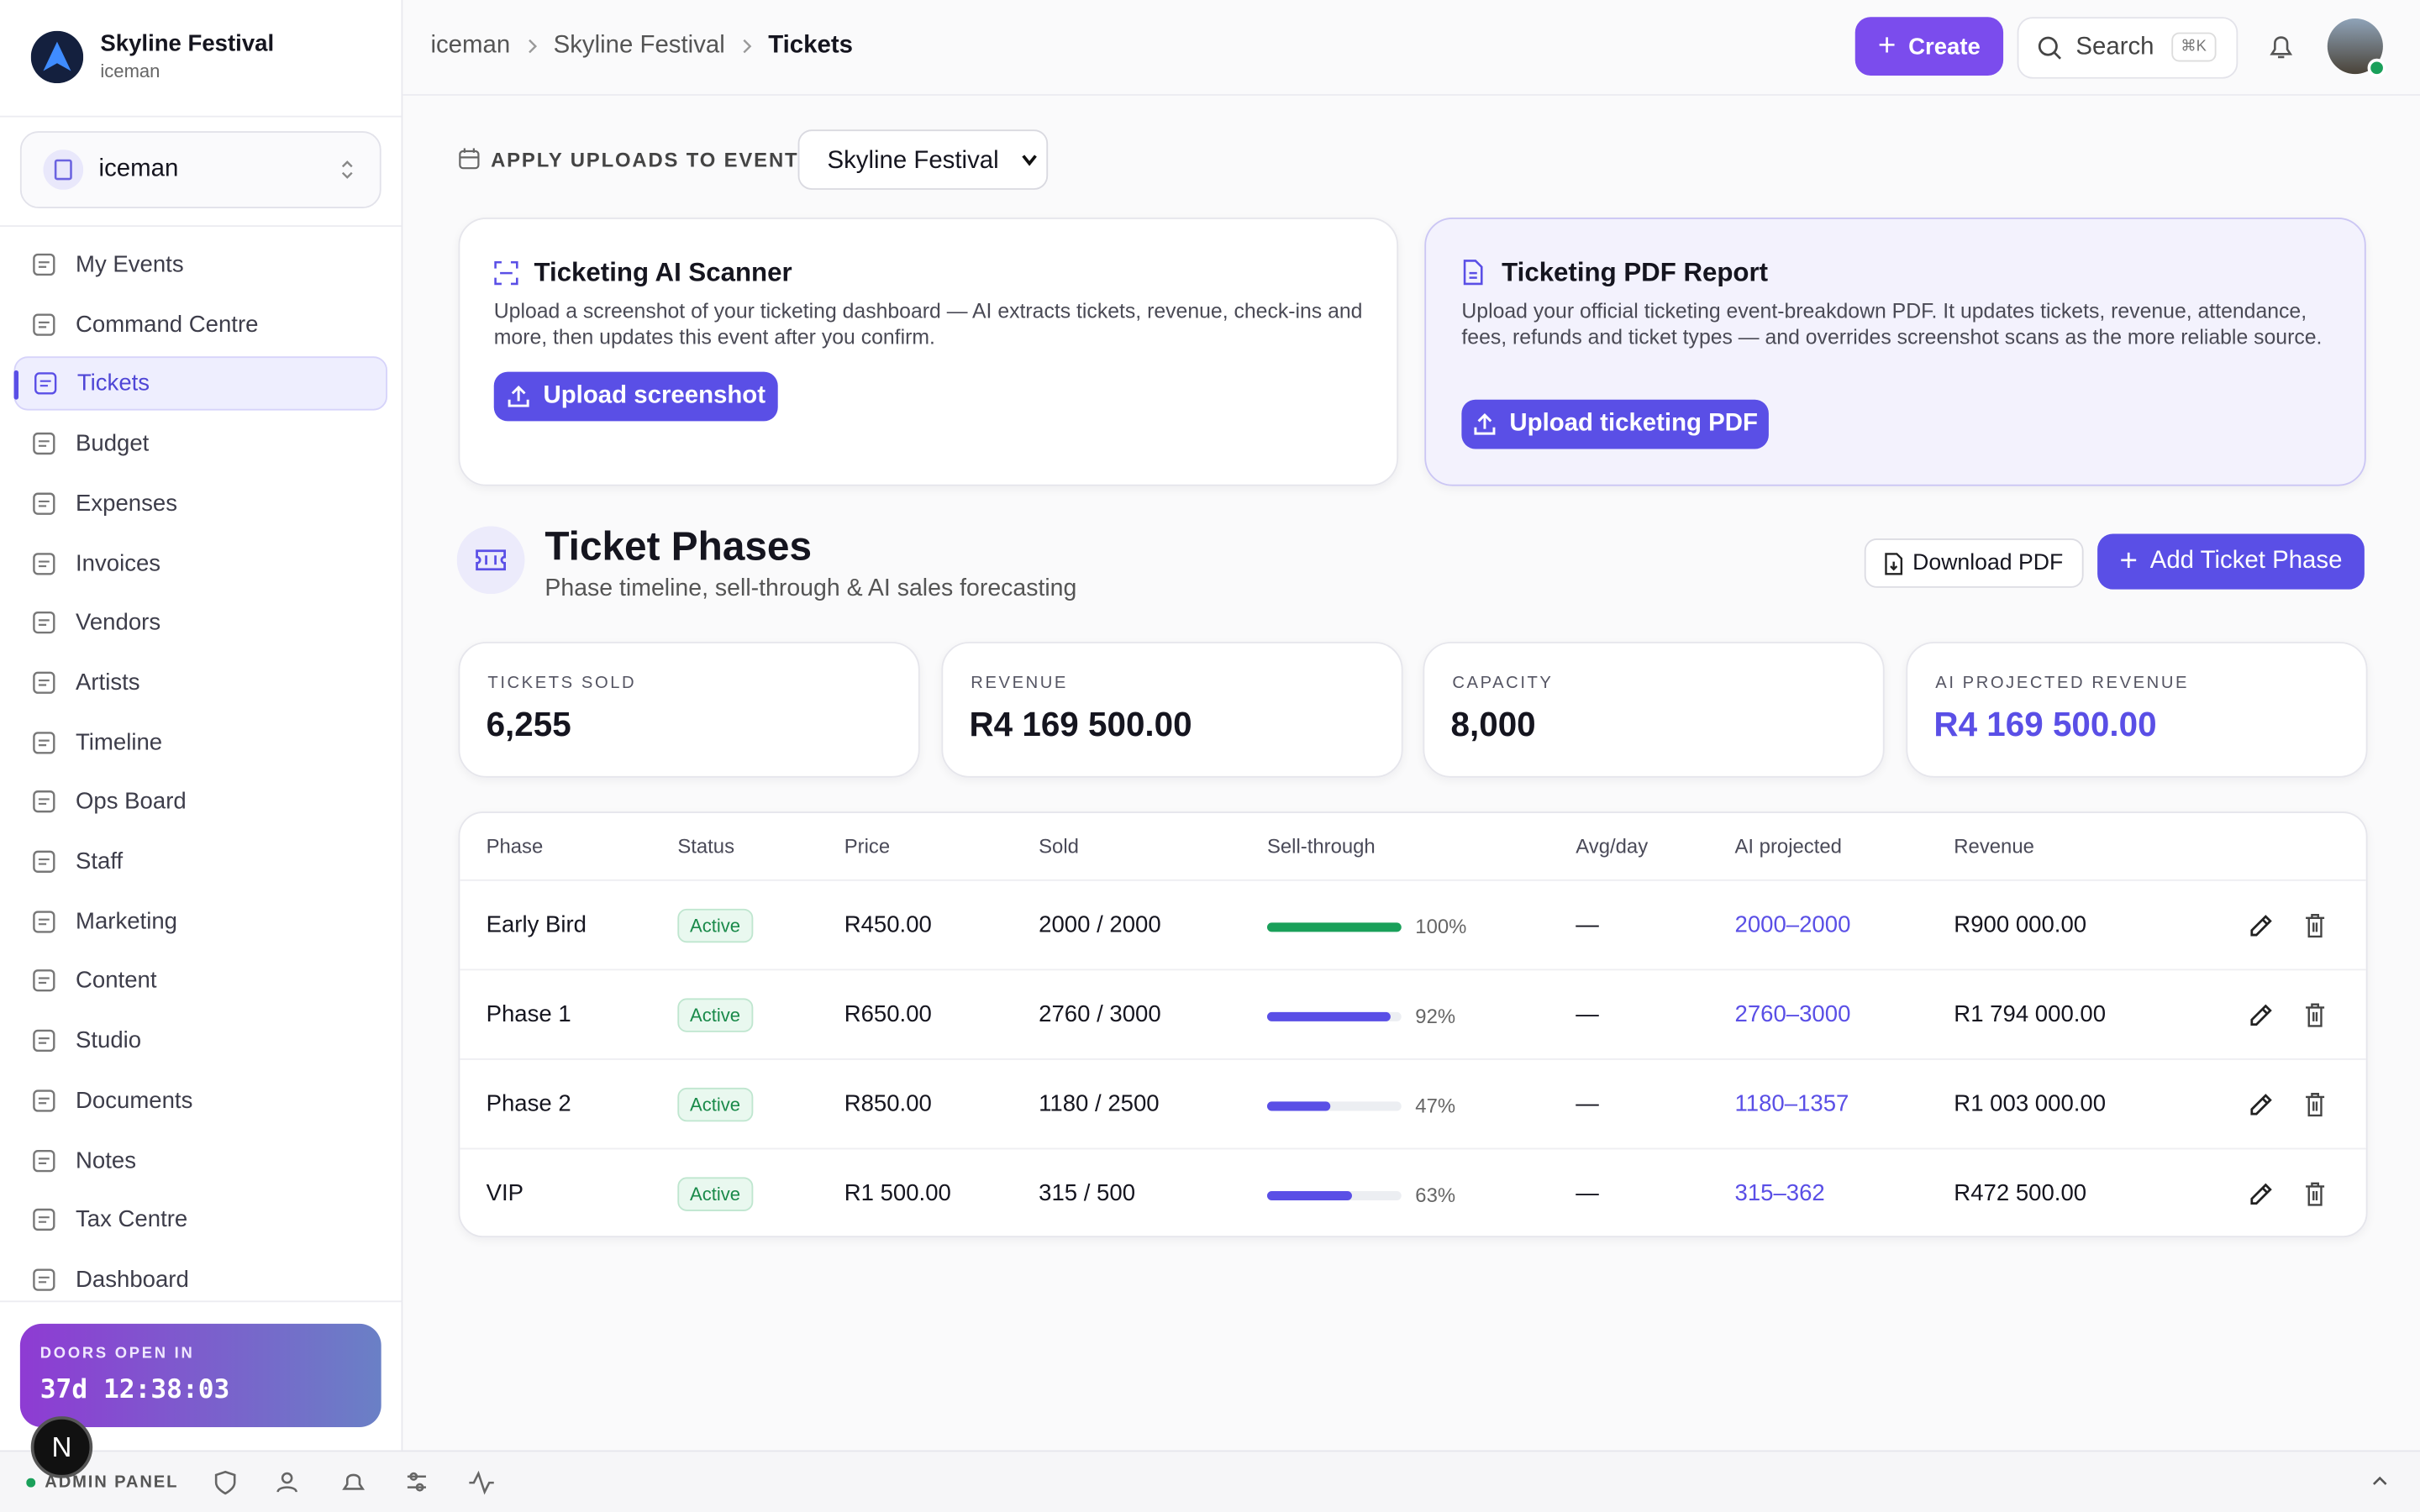  What do you see at coordinates (2281, 46) in the screenshot?
I see `bell-icon` at bounding box center [2281, 46].